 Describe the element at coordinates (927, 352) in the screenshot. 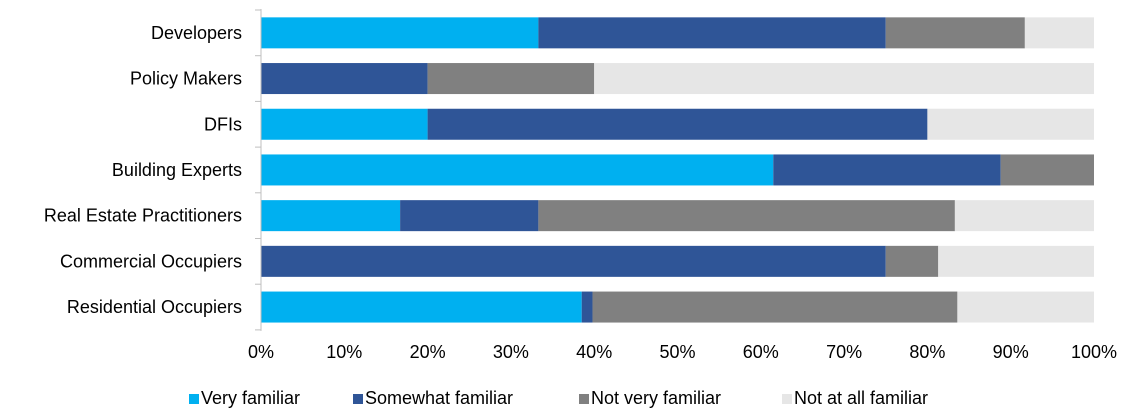

I see `x-tick-label: 80%` at that location.